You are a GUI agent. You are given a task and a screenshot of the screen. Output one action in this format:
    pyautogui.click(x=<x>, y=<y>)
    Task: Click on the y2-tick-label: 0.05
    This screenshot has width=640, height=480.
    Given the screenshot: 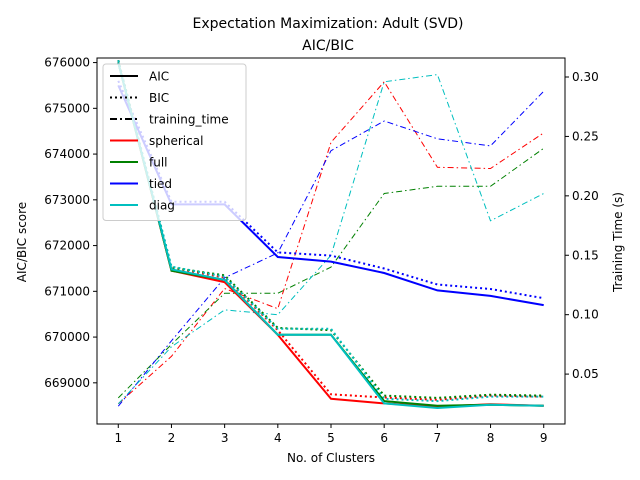 What is the action you would take?
    pyautogui.click(x=585, y=374)
    